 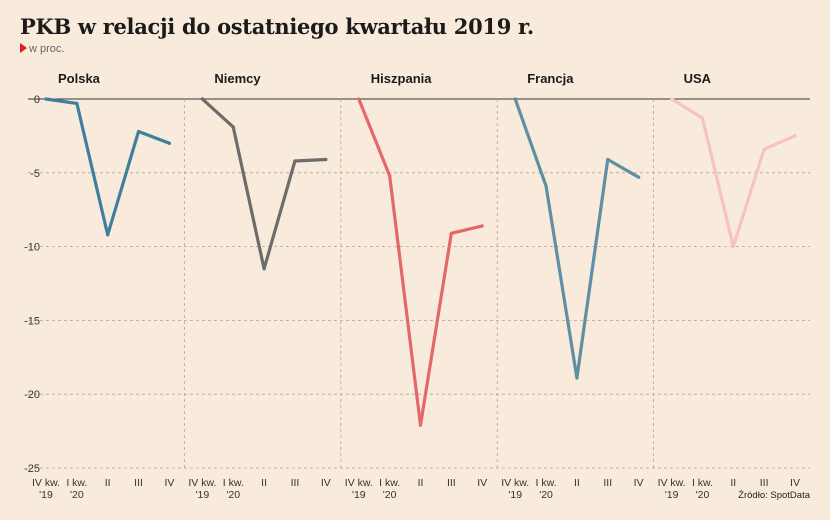 What do you see at coordinates (23, 48) in the screenshot?
I see `red-triangle-icon` at bounding box center [23, 48].